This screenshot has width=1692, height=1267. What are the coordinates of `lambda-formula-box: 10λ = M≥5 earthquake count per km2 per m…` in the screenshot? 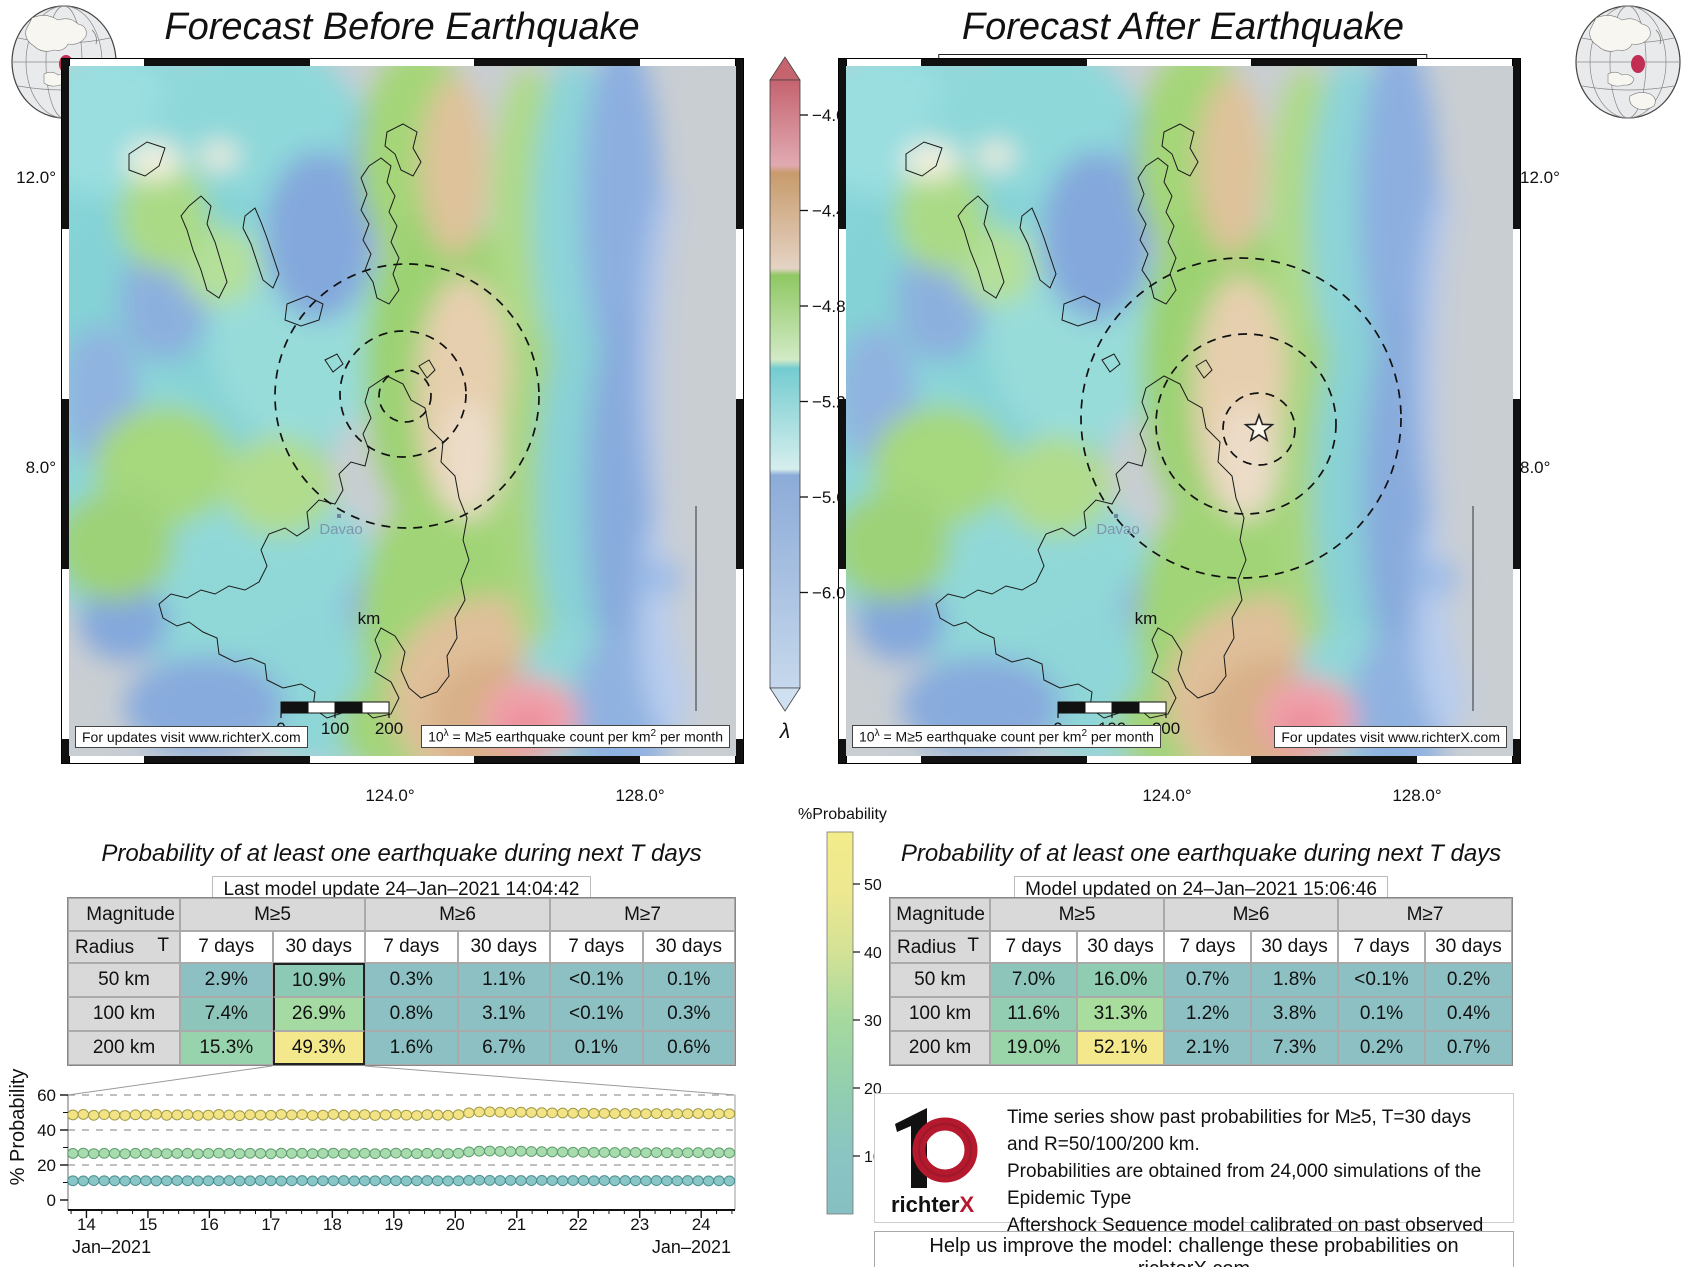 It's located at (575, 736).